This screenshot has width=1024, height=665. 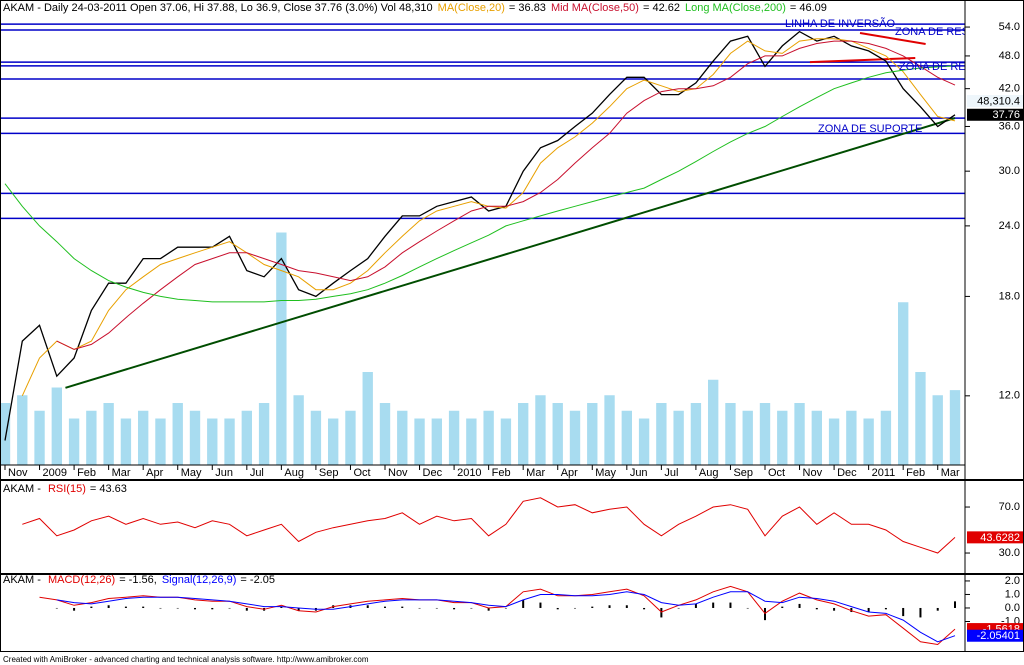 What do you see at coordinates (1009, 89) in the screenshot?
I see `y-tick-label: 42.0` at bounding box center [1009, 89].